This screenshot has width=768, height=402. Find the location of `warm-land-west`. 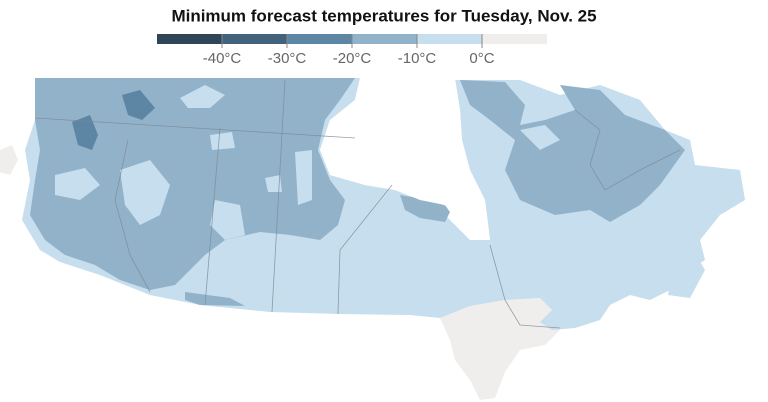

warm-land-west is located at coordinates (9, 160).